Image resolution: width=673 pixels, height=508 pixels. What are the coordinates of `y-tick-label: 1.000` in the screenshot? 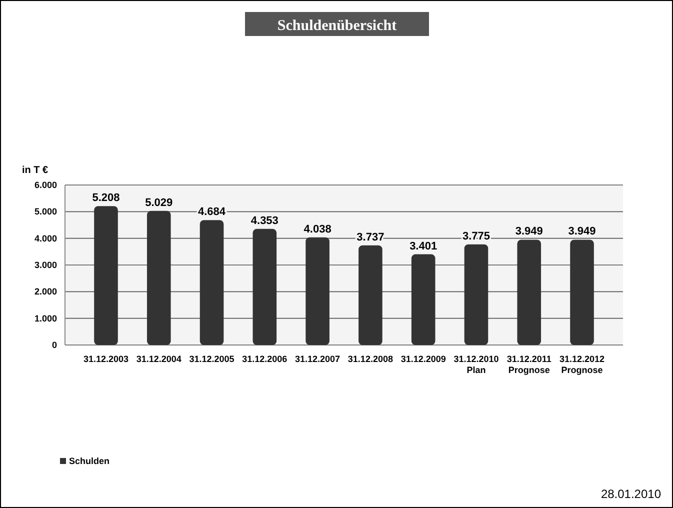 It's located at (45, 318).